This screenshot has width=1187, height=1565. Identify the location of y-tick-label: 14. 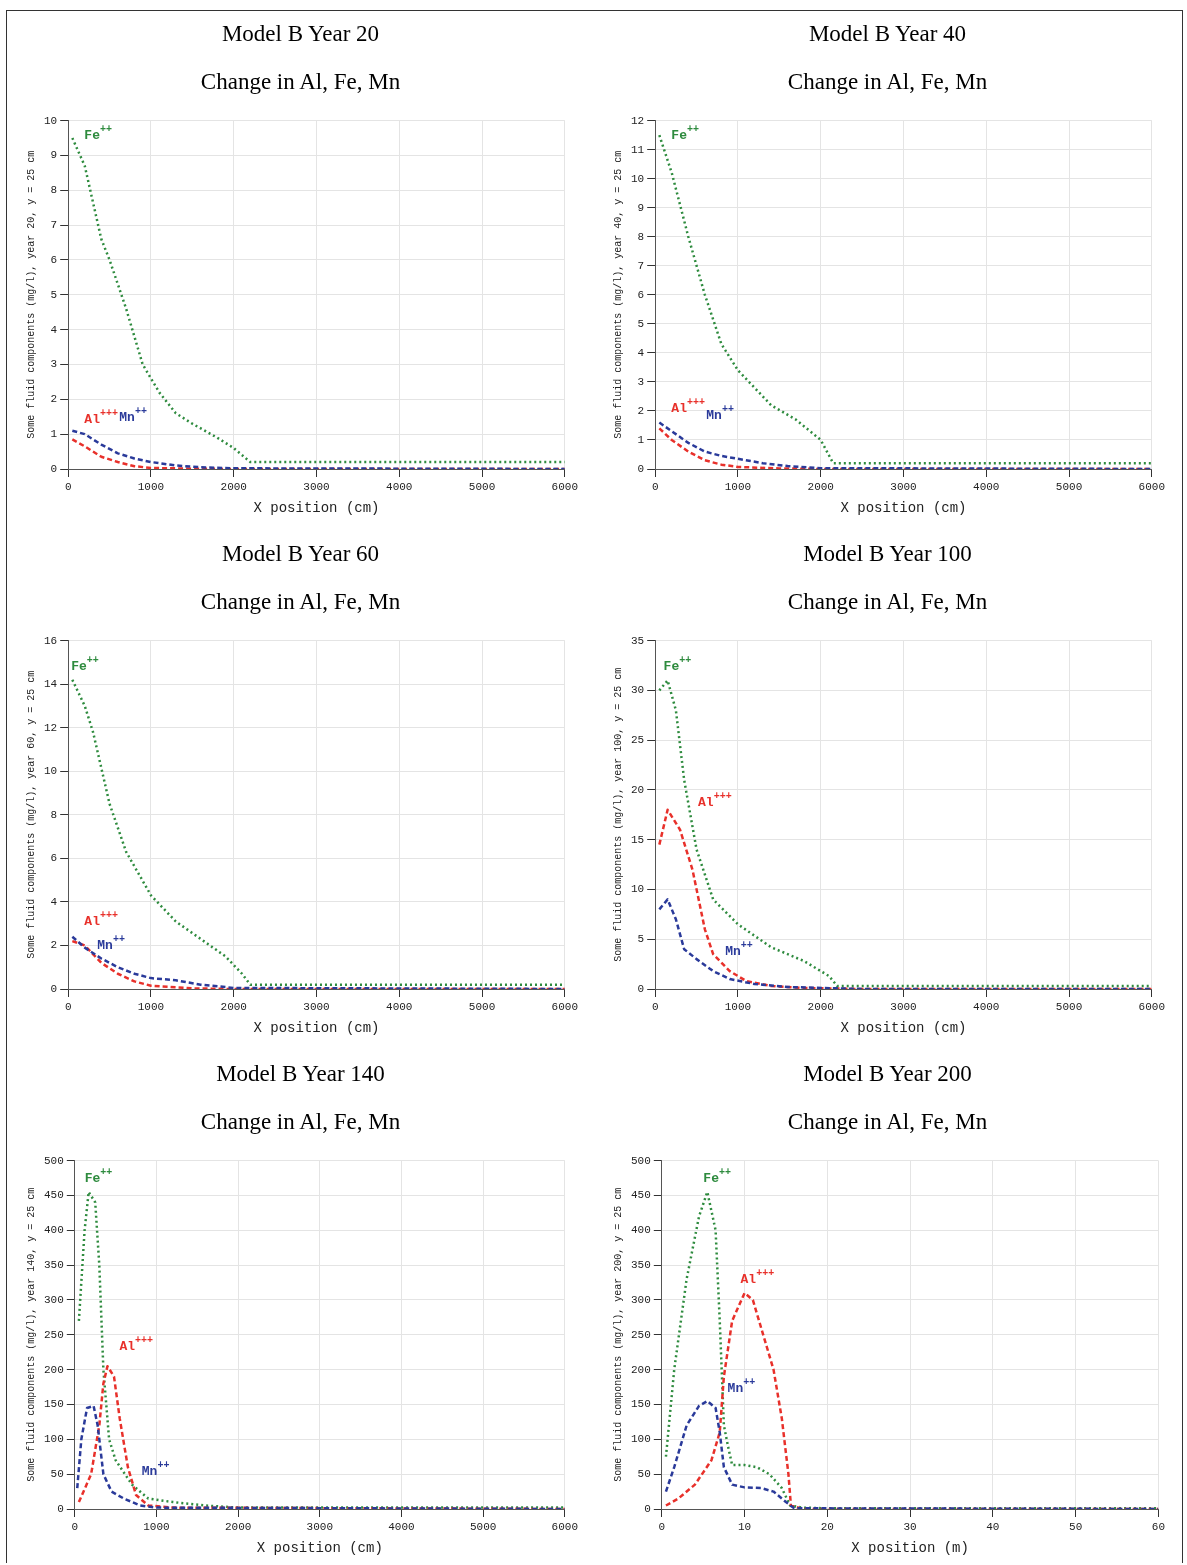
(50, 684).